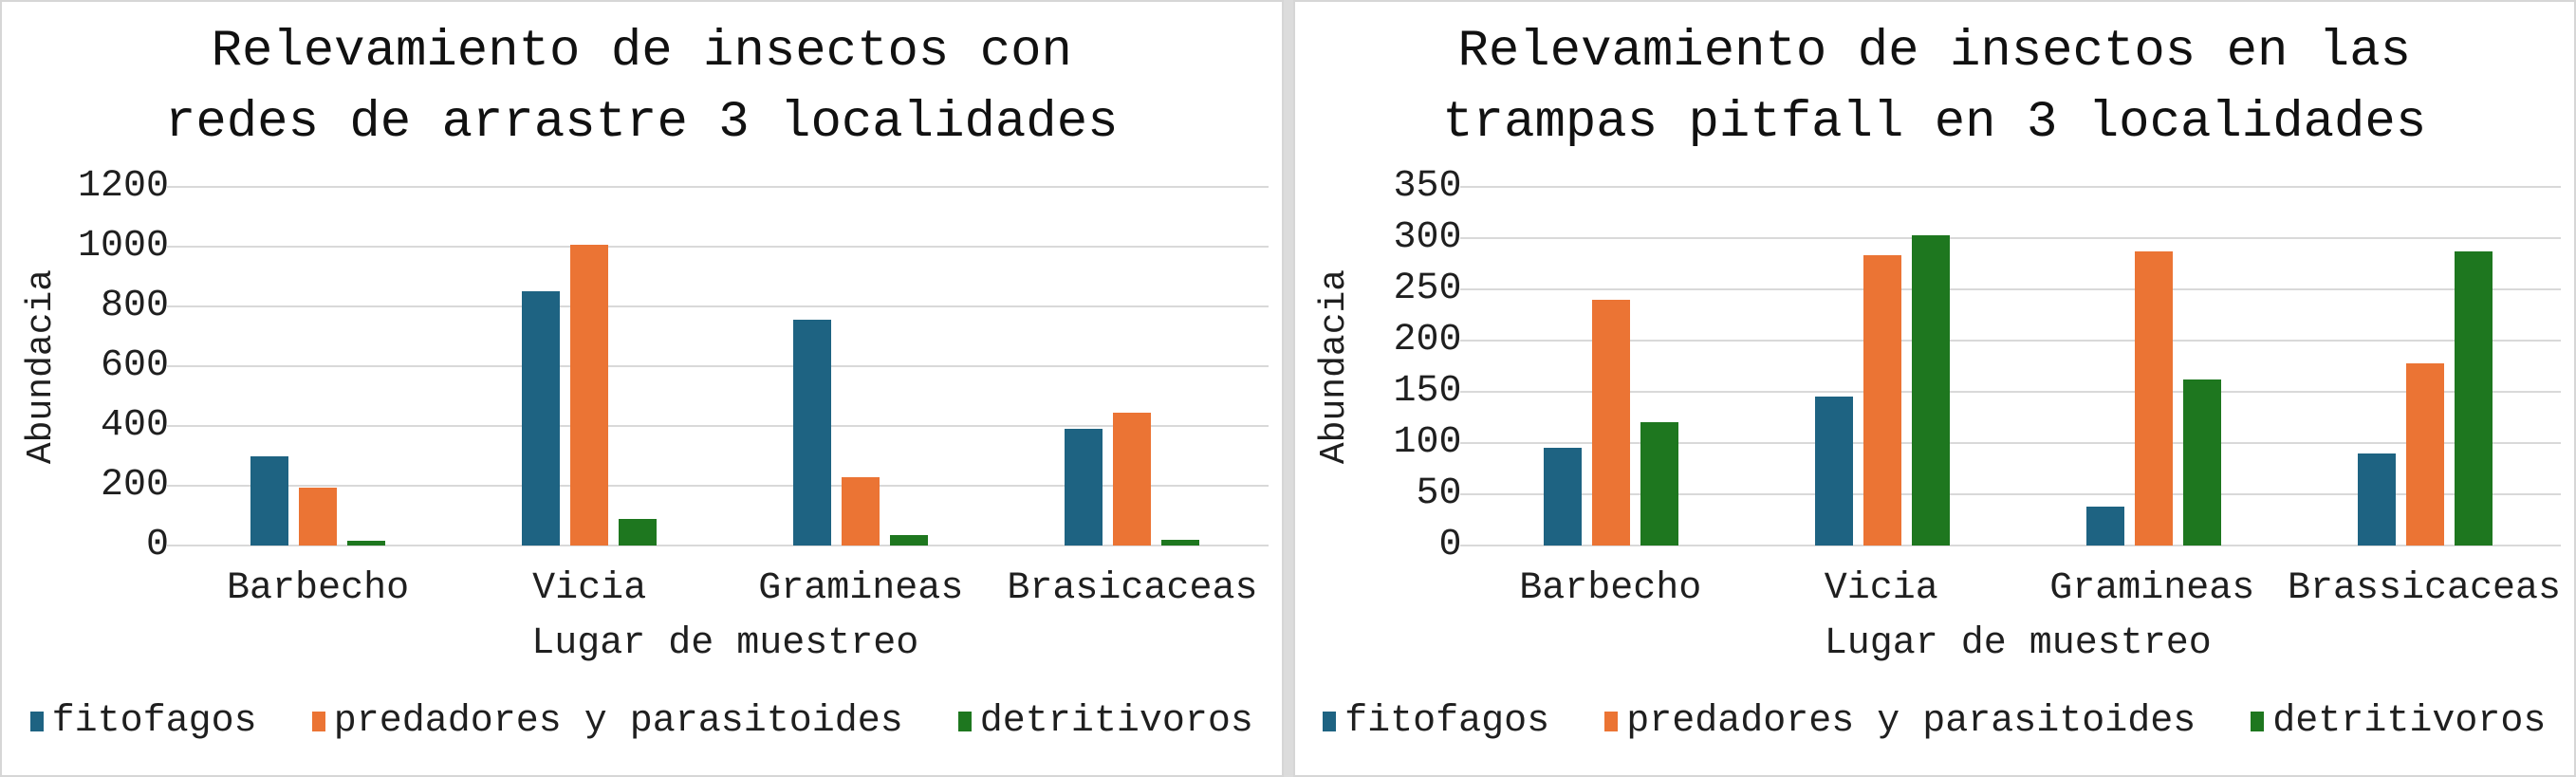  I want to click on bar-fitofagos-brassicaceas, so click(2376, 499).